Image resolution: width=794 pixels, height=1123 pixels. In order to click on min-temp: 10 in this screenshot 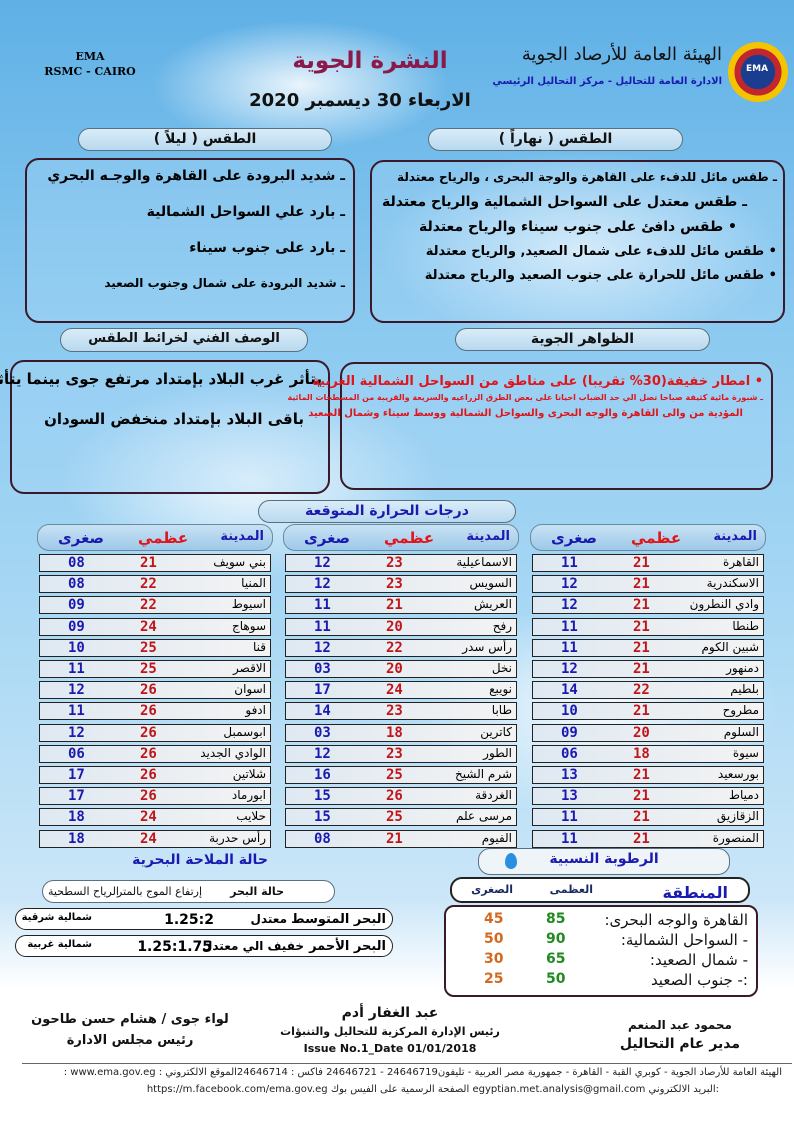, I will do `click(569, 711)`.